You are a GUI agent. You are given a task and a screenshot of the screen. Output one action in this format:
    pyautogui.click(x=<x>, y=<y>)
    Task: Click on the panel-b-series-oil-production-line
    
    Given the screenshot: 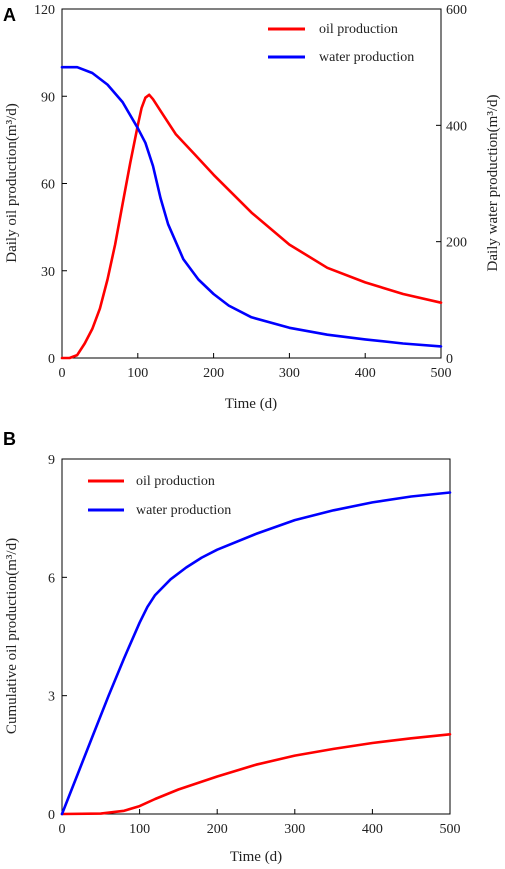 What is the action you would take?
    pyautogui.click(x=256, y=774)
    